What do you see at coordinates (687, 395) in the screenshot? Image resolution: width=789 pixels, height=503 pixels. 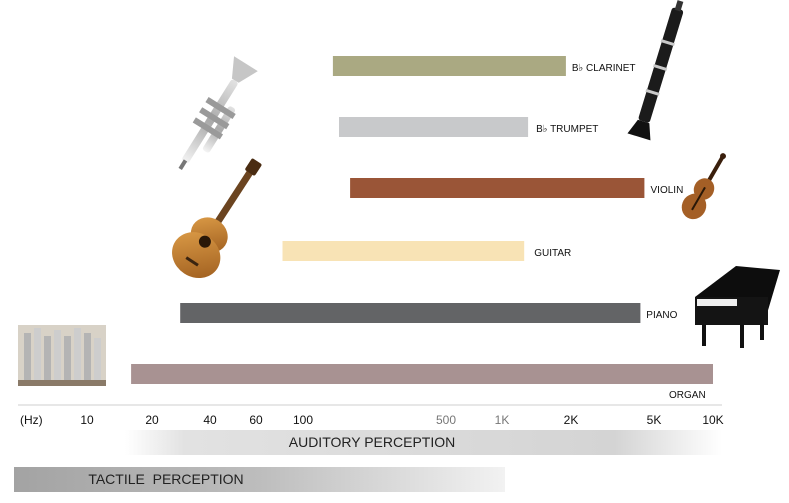 I see `bar-label-organ: ORGAN` at bounding box center [687, 395].